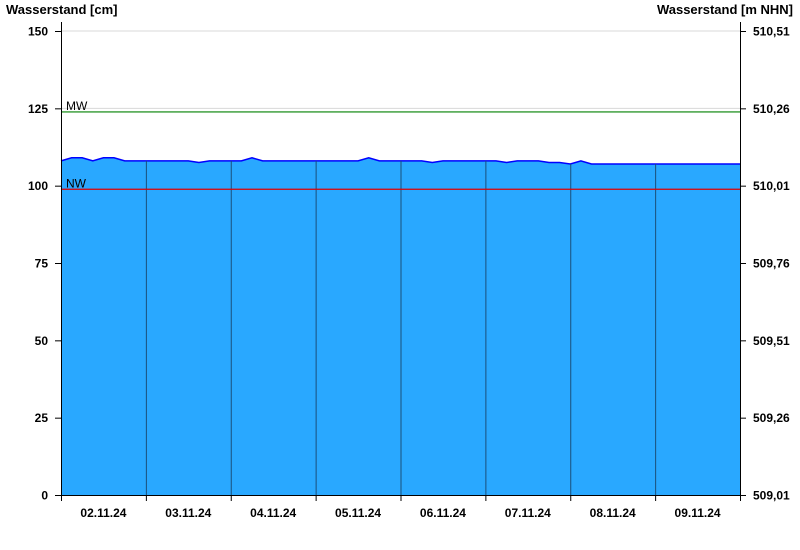  I want to click on left-tick-label: 0, so click(44, 496).